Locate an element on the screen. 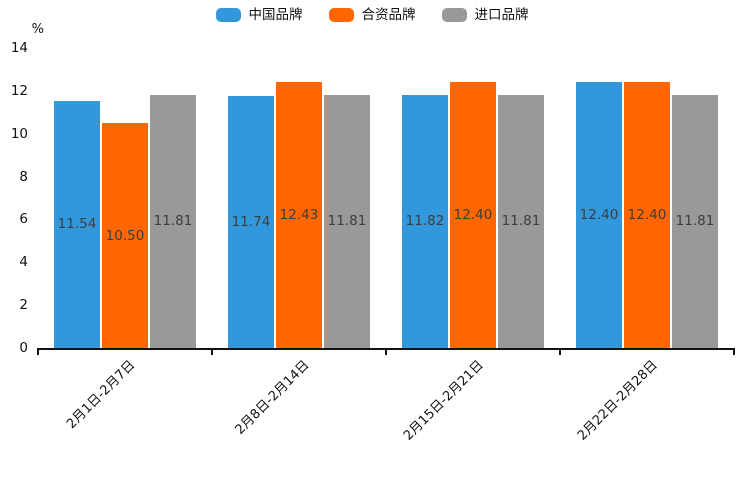  bar-进口品牌-2月15日-2月21日 is located at coordinates (521, 221).